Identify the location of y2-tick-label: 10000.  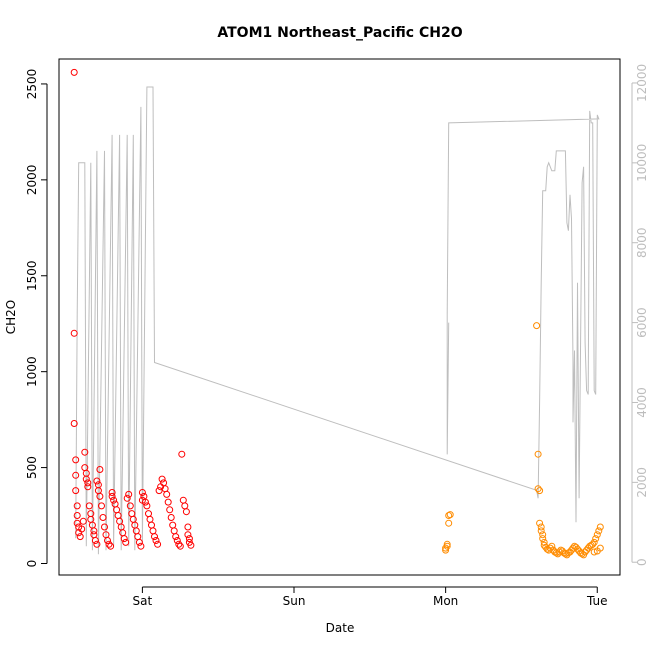
(642, 163).